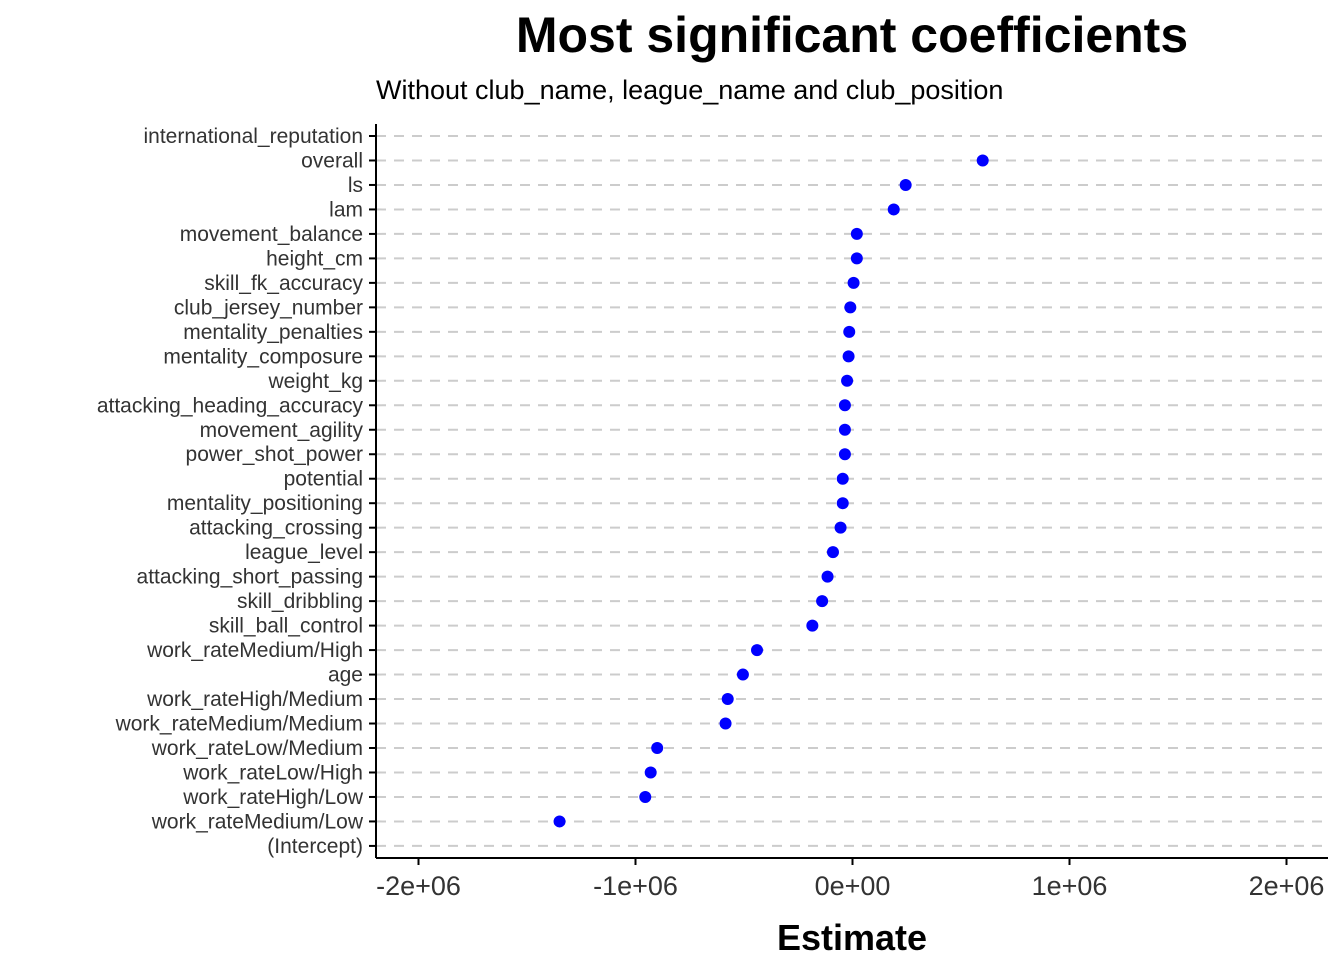  Describe the element at coordinates (304, 552) in the screenshot. I see `category-label: league_level` at that location.